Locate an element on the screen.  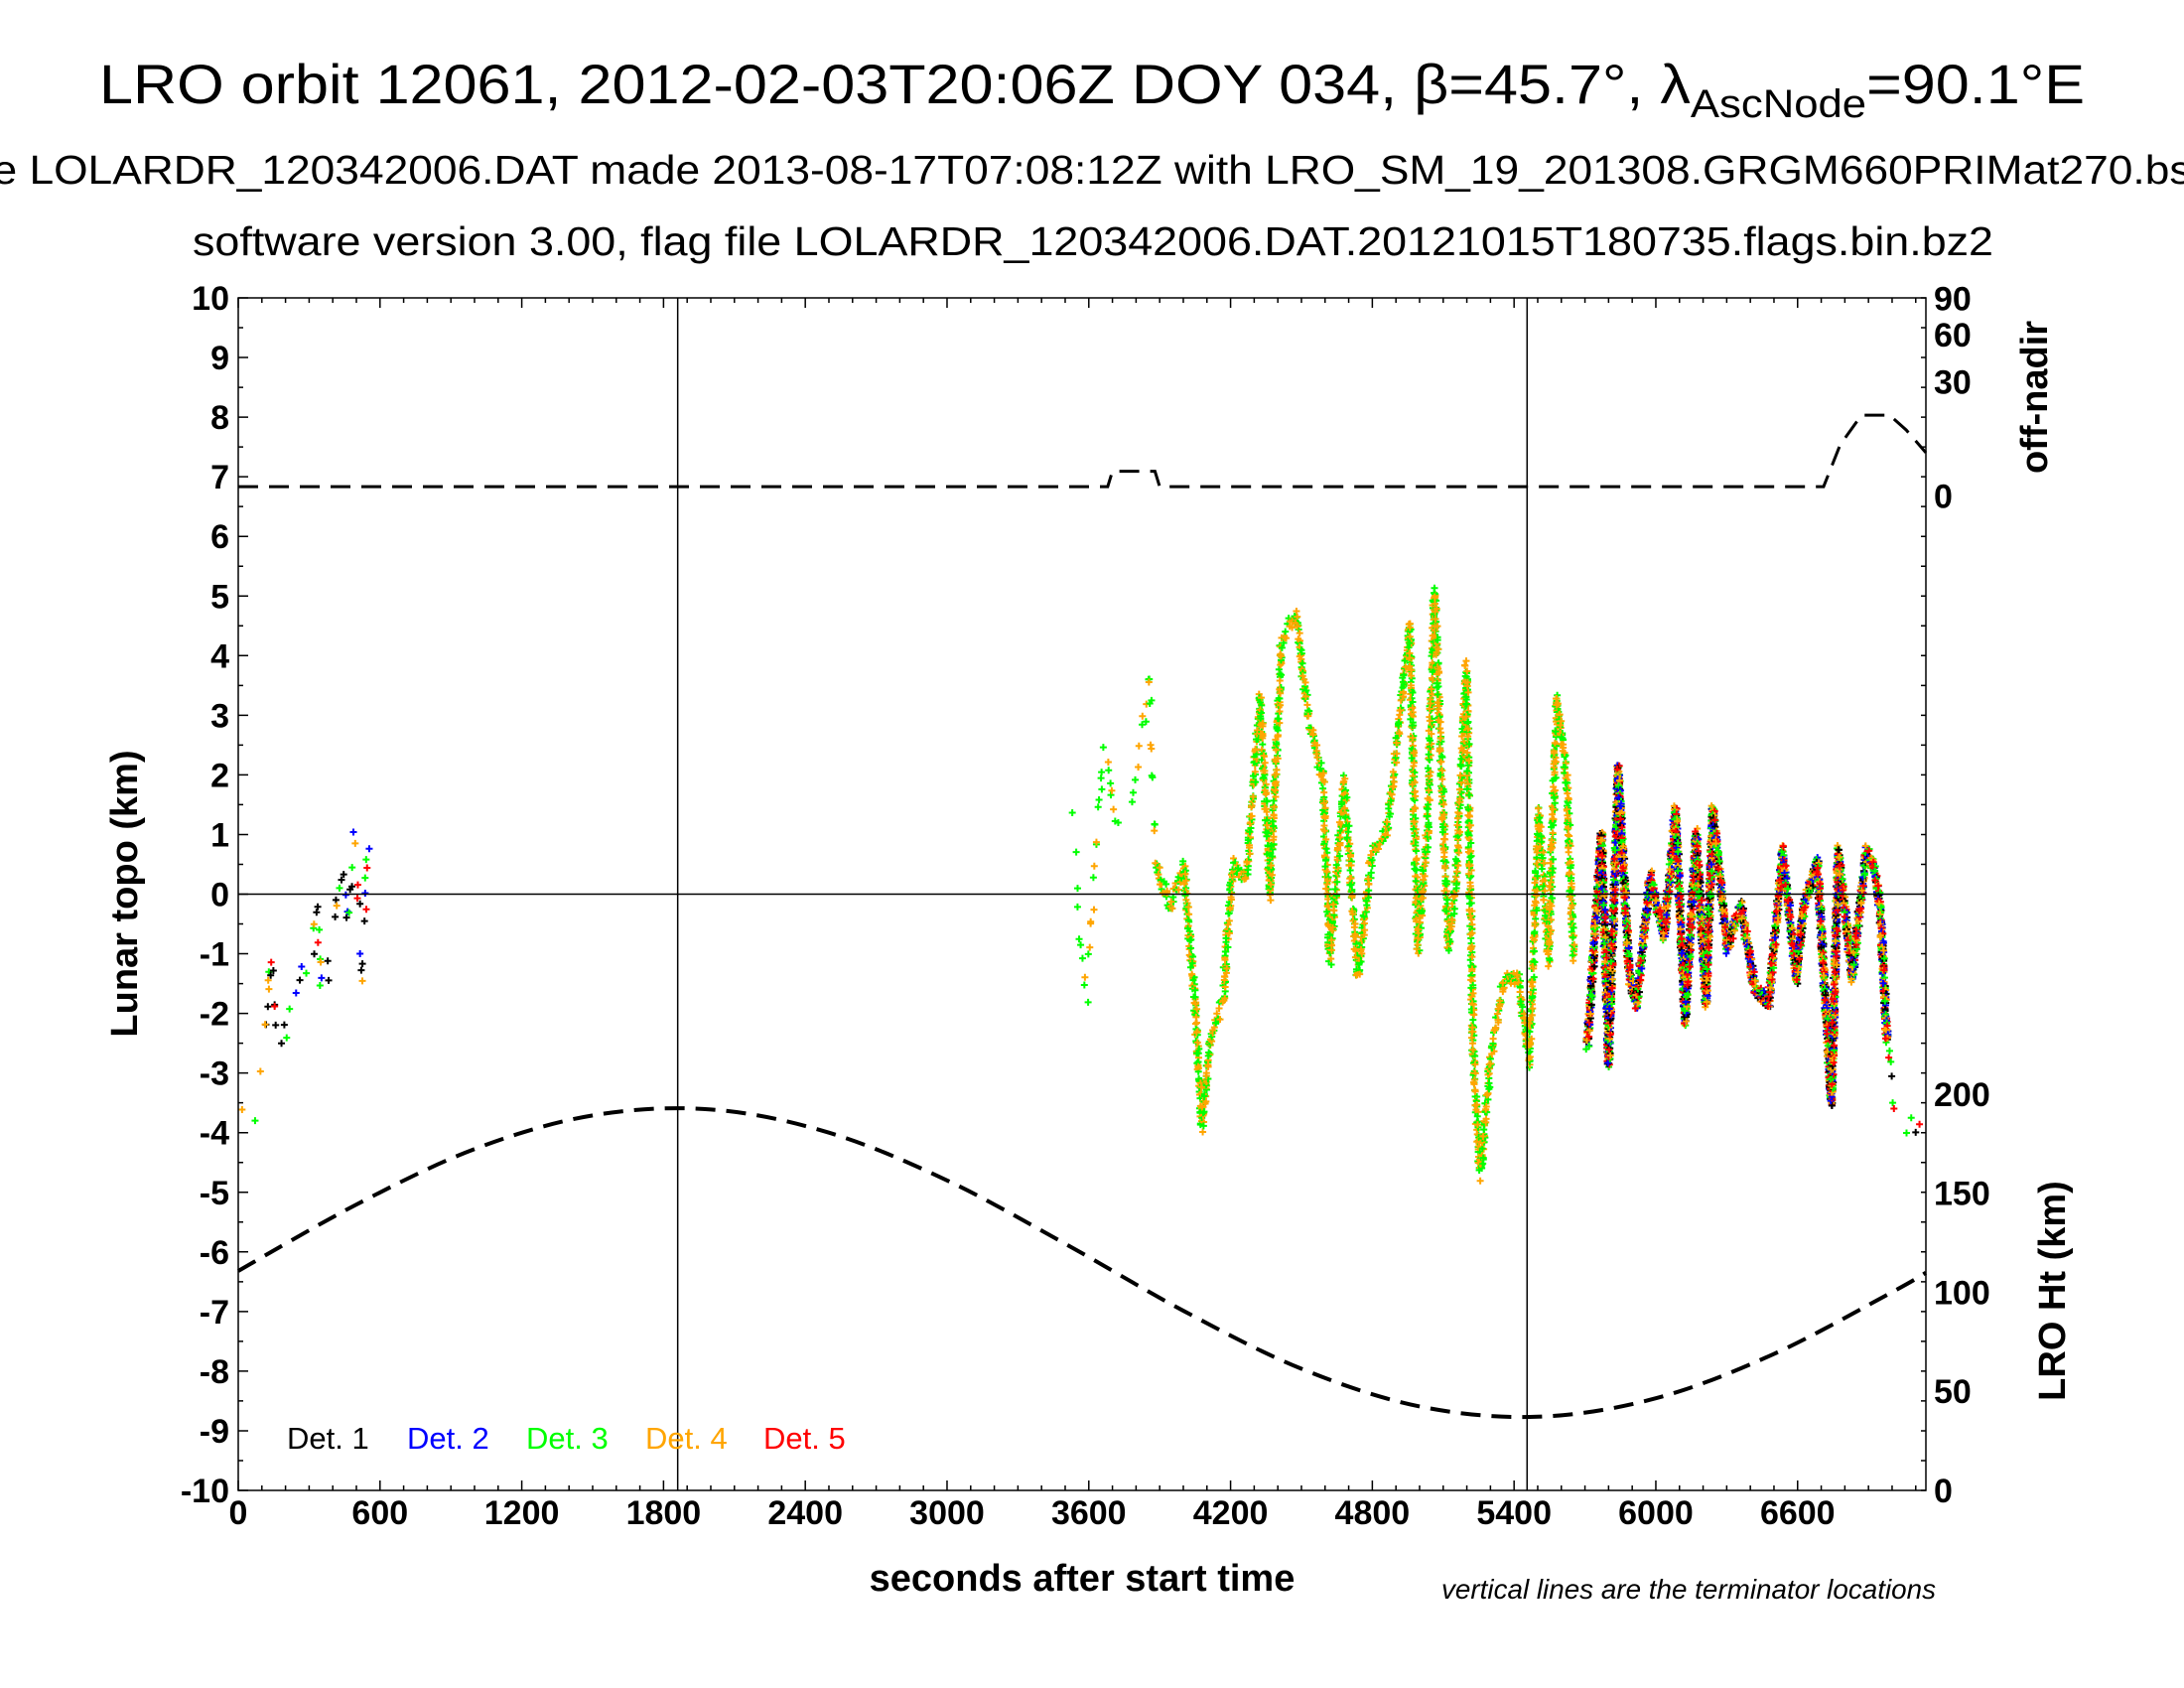
off-nadir-tick-label: 30 is located at coordinates (1953, 382).